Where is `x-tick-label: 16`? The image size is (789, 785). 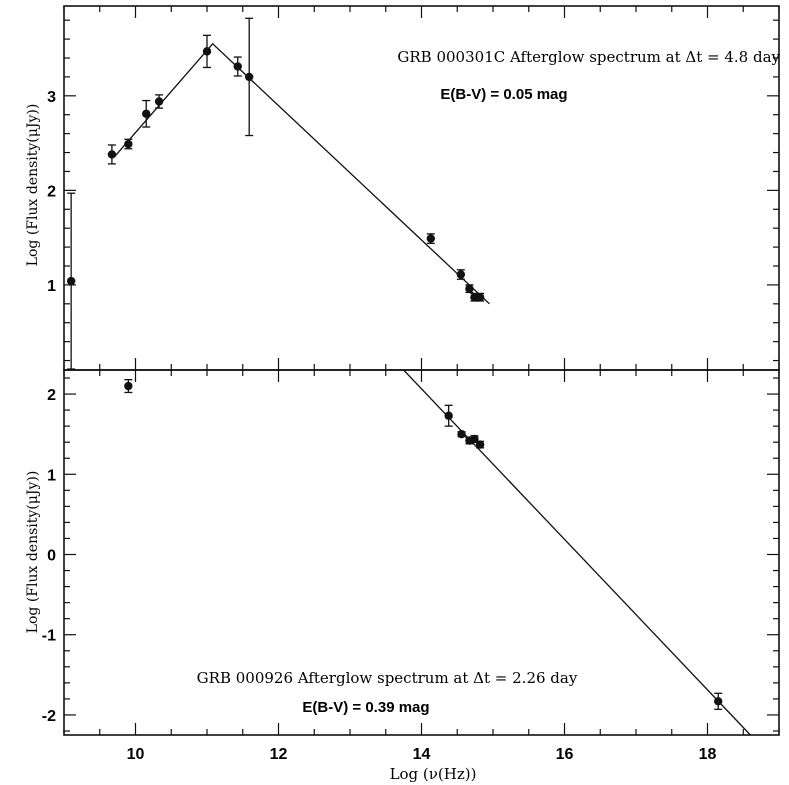 x-tick-label: 16 is located at coordinates (565, 754).